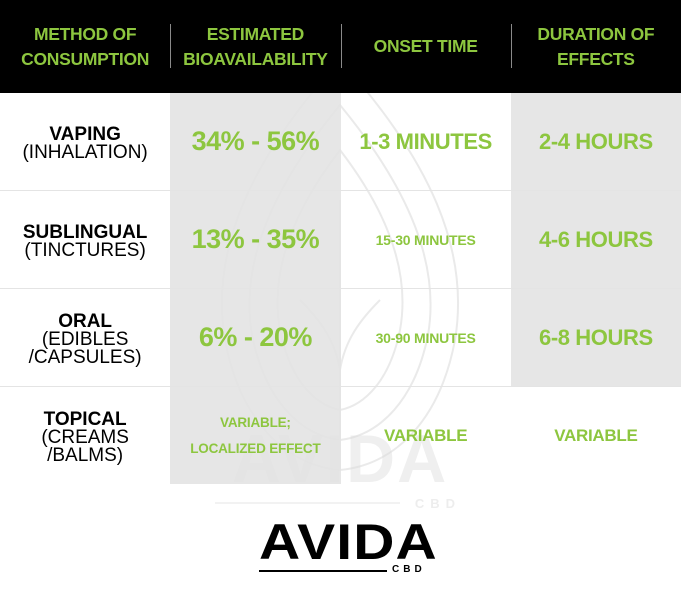 The height and width of the screenshot is (600, 681). Describe the element at coordinates (85, 419) in the screenshot. I see `method-name: Topical` at that location.